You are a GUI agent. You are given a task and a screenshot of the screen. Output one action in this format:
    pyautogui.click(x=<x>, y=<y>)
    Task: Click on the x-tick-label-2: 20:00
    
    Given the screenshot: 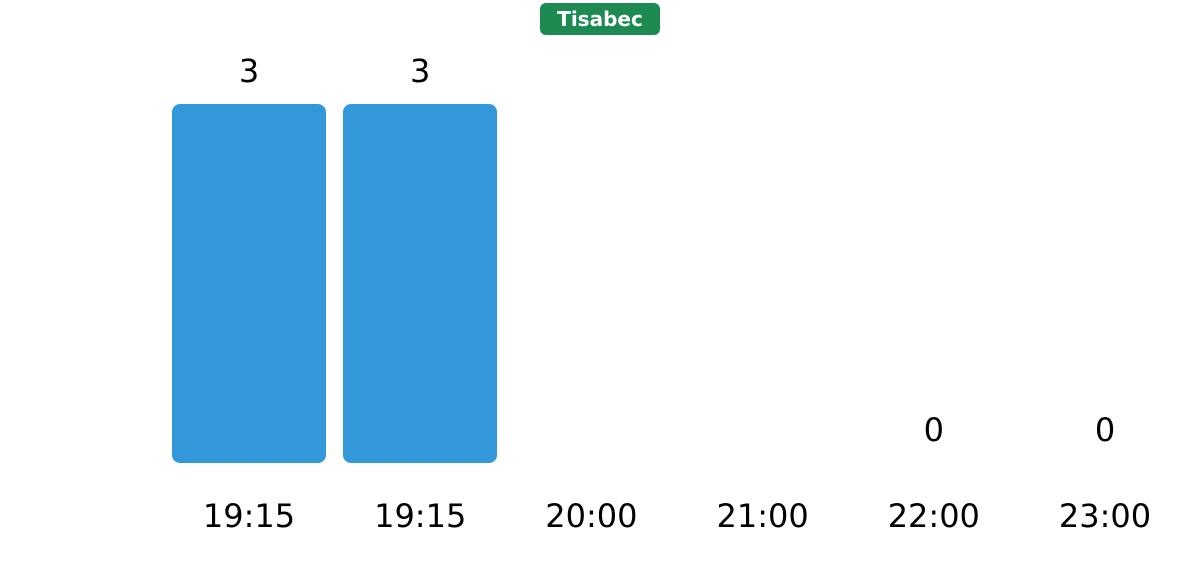 What is the action you would take?
    pyautogui.click(x=591, y=516)
    